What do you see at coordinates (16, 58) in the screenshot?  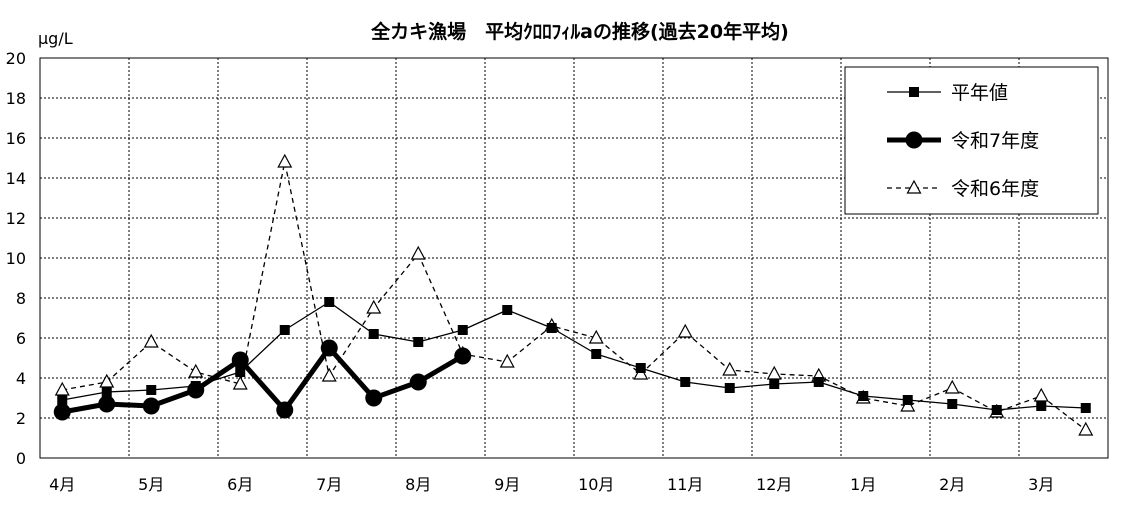 I see `y-tick-label: 20` at bounding box center [16, 58].